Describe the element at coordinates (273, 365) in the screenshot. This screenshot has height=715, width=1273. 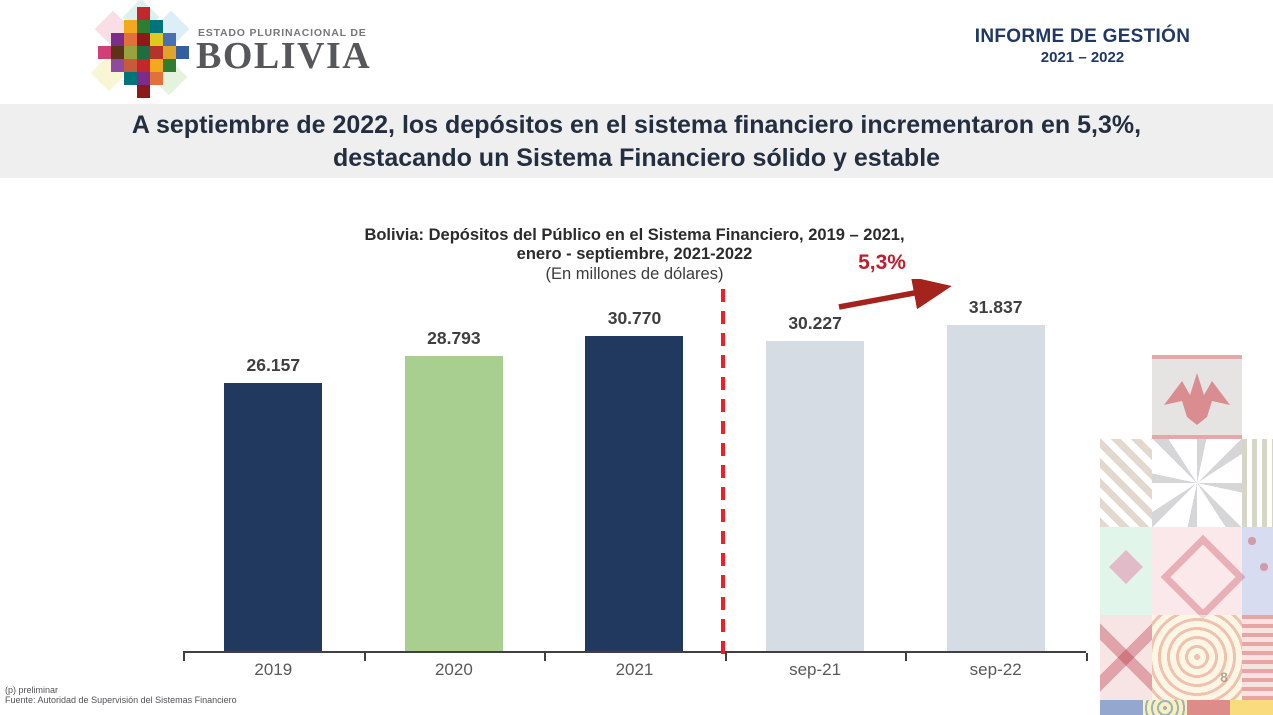
I see `bar-value-2019: 26.157` at that location.